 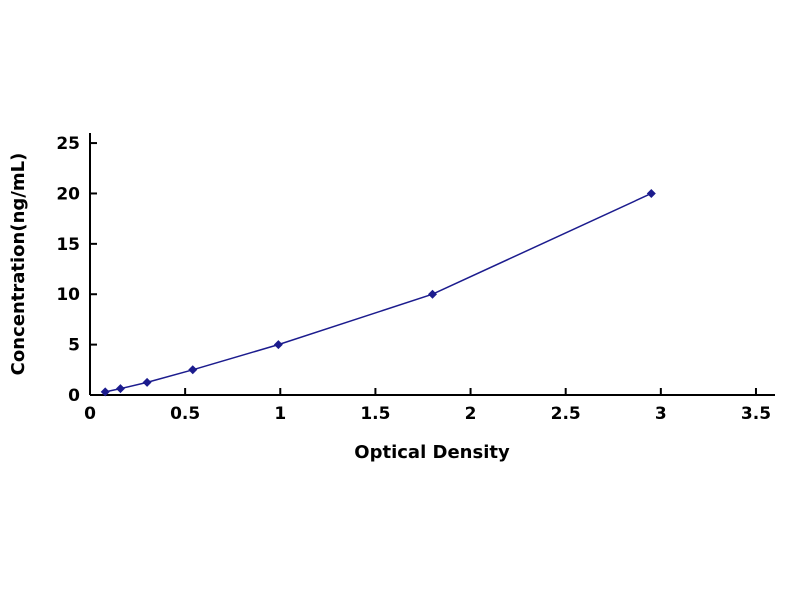 I want to click on y-tick-label: 0, so click(x=74, y=396).